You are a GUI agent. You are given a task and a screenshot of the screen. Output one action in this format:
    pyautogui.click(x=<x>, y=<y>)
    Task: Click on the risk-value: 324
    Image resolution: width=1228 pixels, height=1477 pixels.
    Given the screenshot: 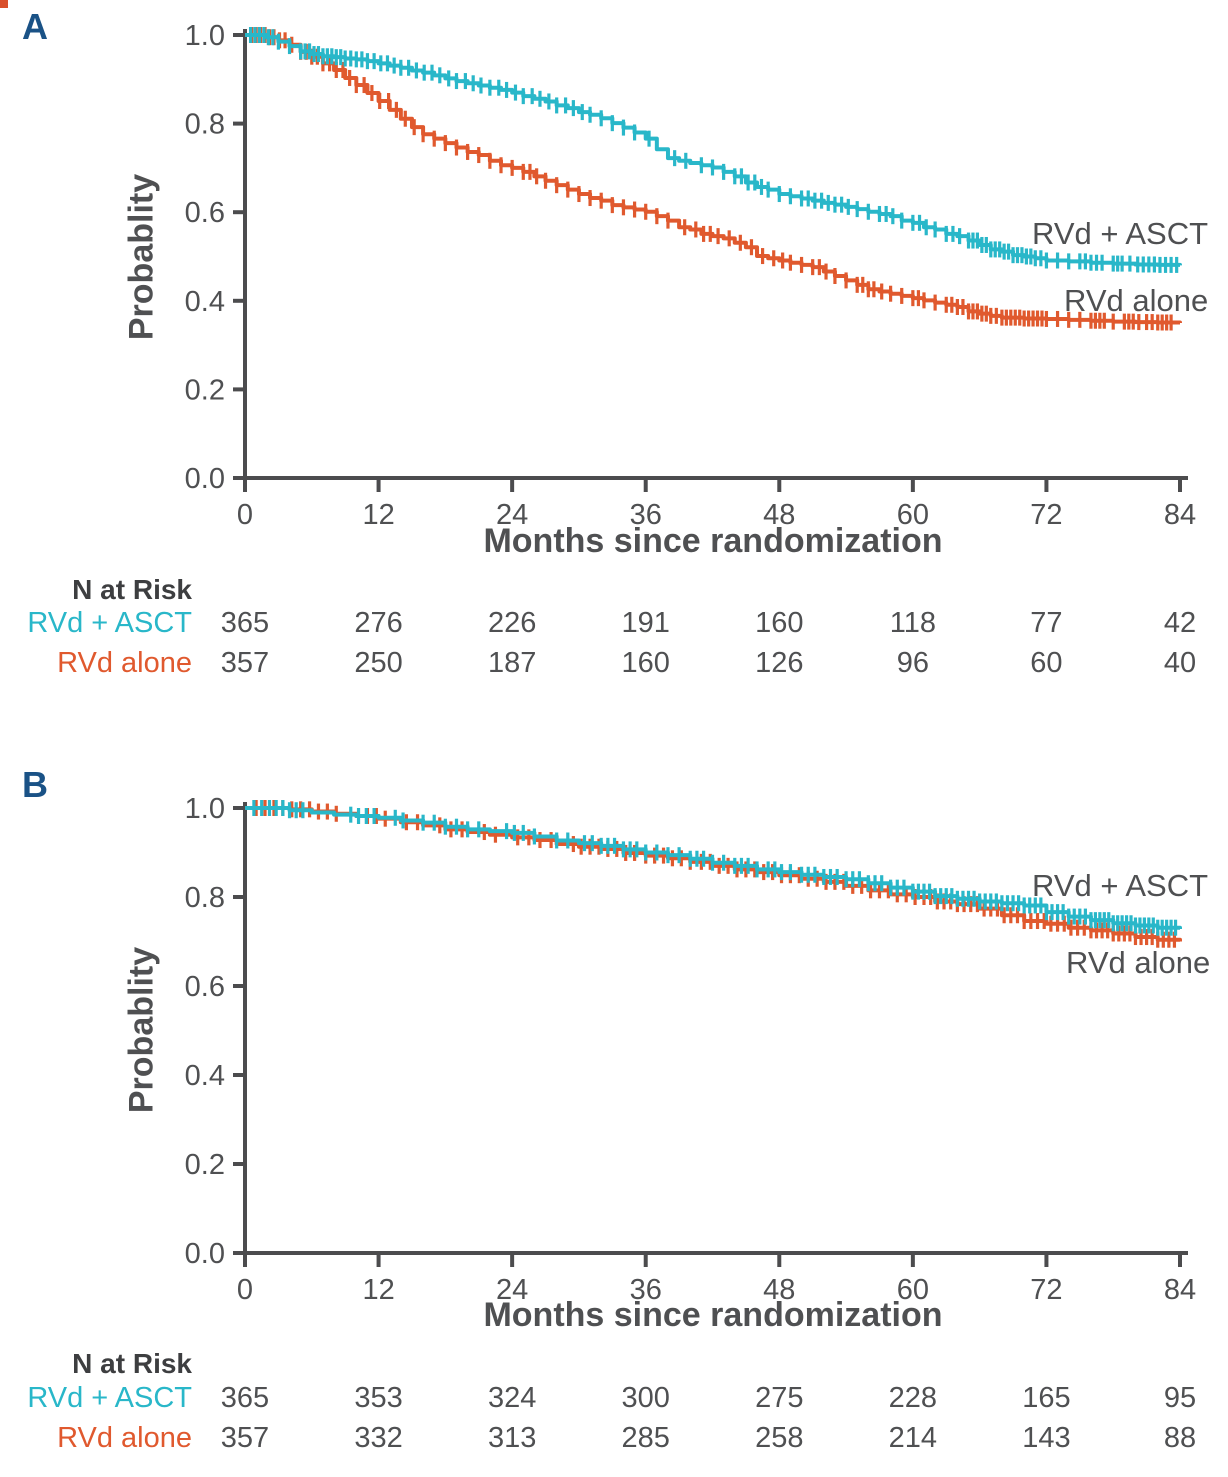 What is the action you would take?
    pyautogui.click(x=512, y=1398)
    